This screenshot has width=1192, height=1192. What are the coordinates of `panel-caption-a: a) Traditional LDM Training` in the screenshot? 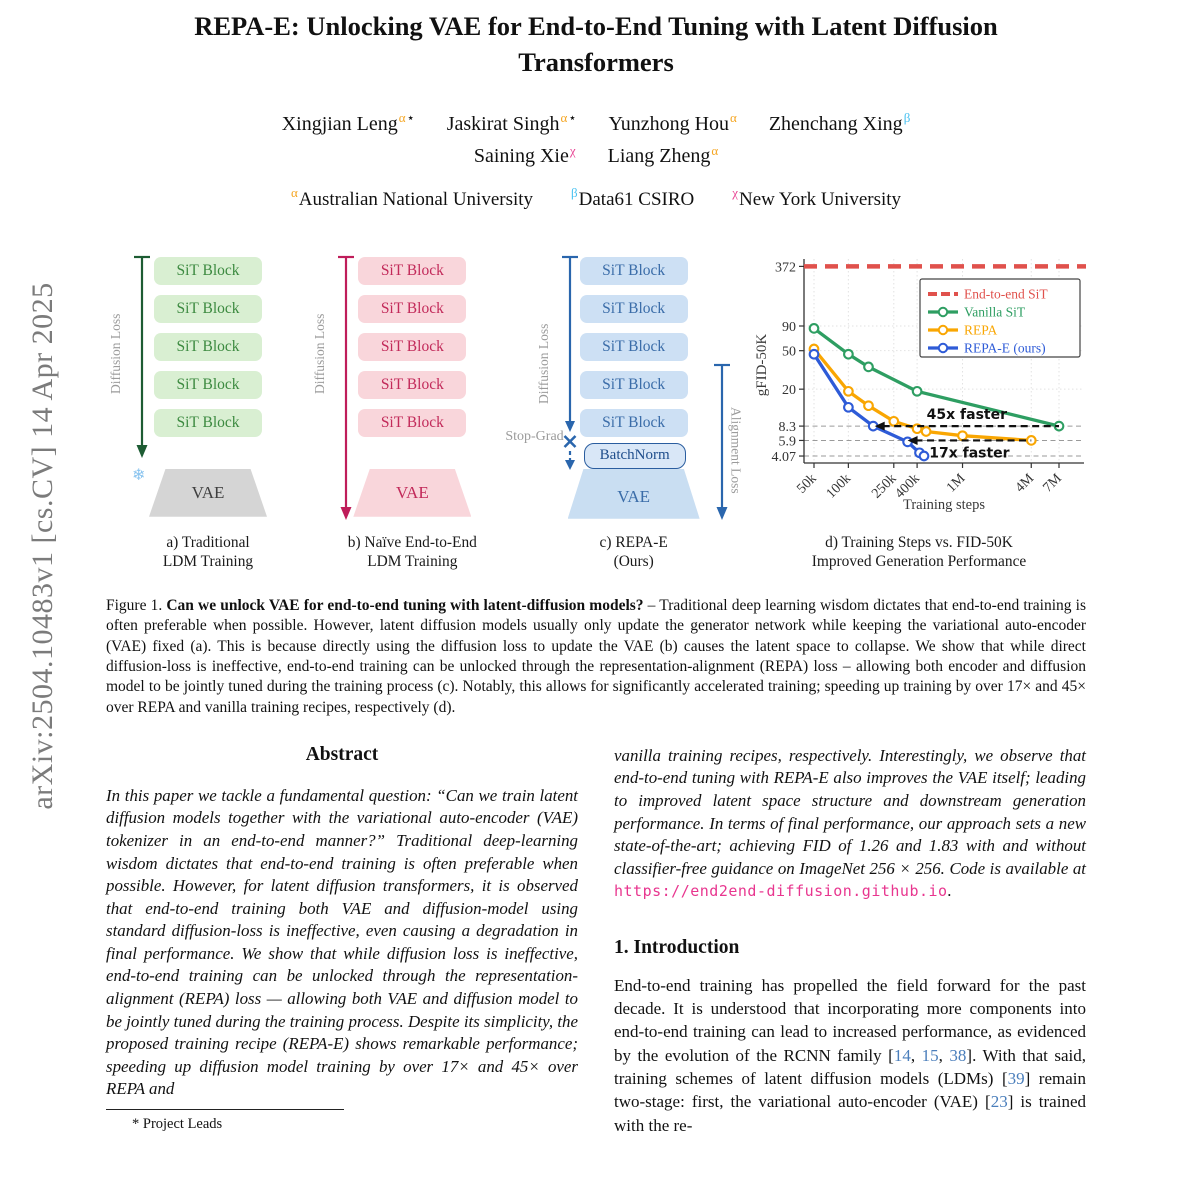 It's located at (208, 552).